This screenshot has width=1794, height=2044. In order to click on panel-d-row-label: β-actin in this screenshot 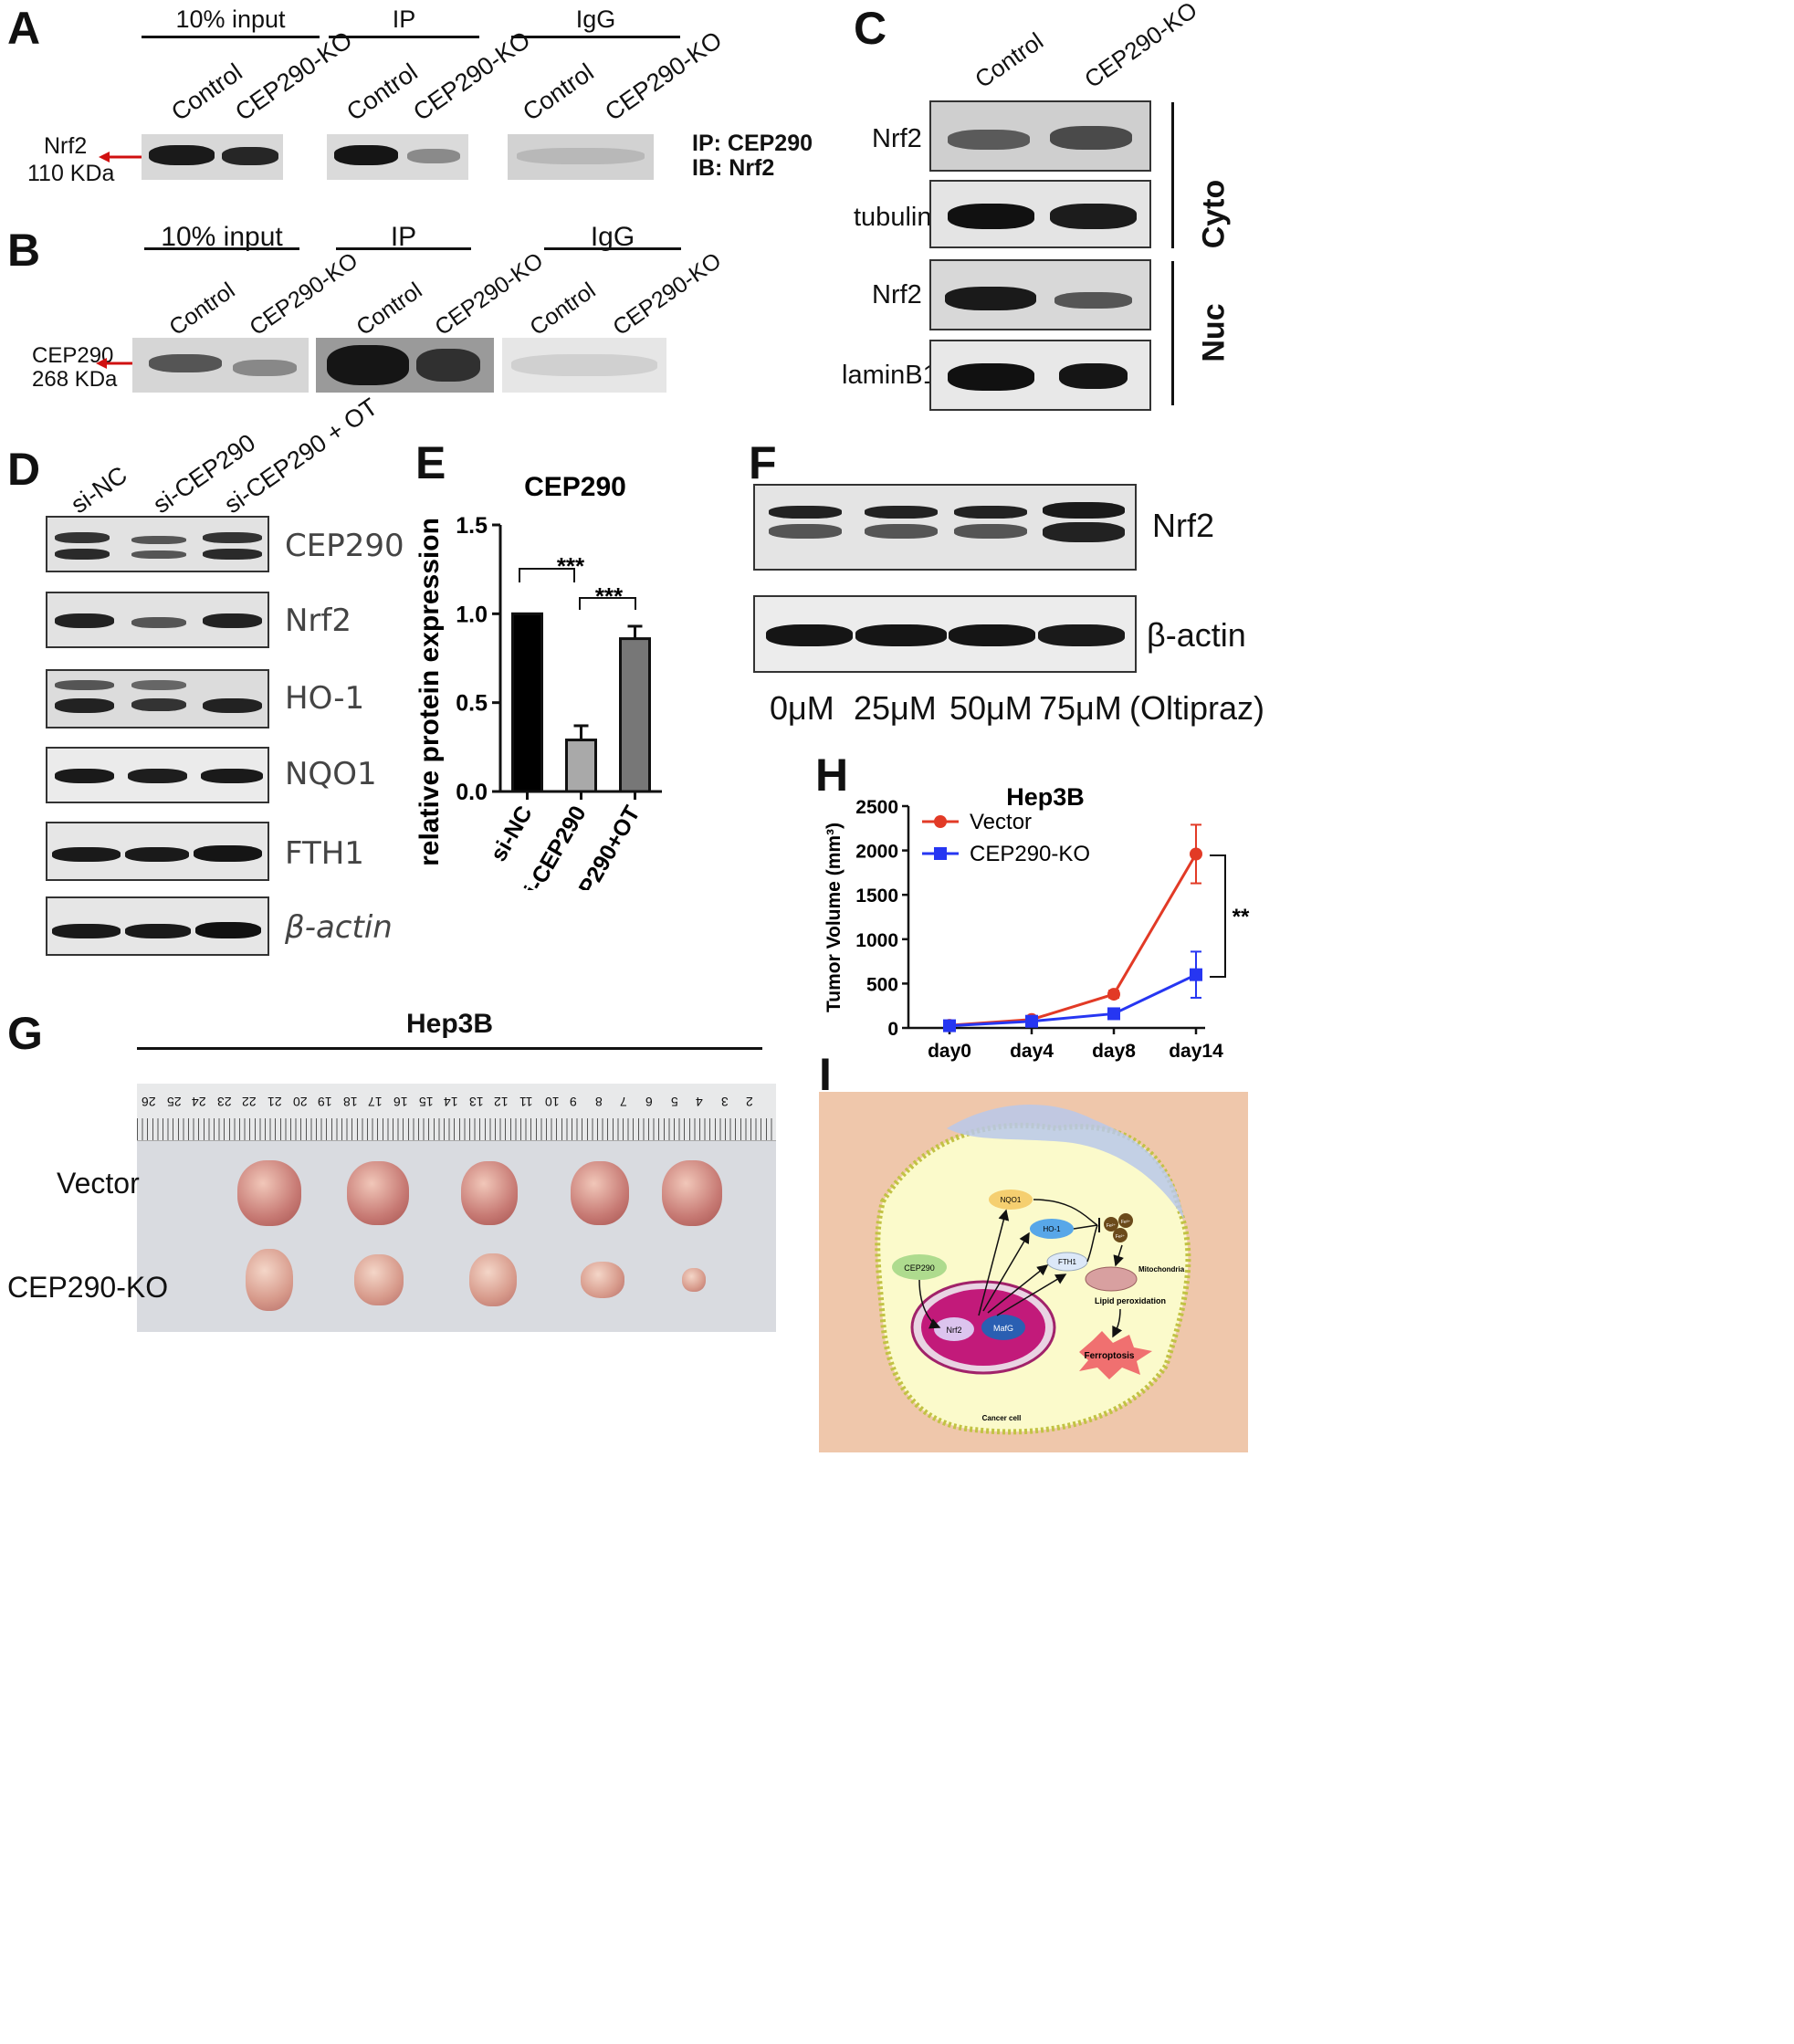, I will do `click(339, 927)`.